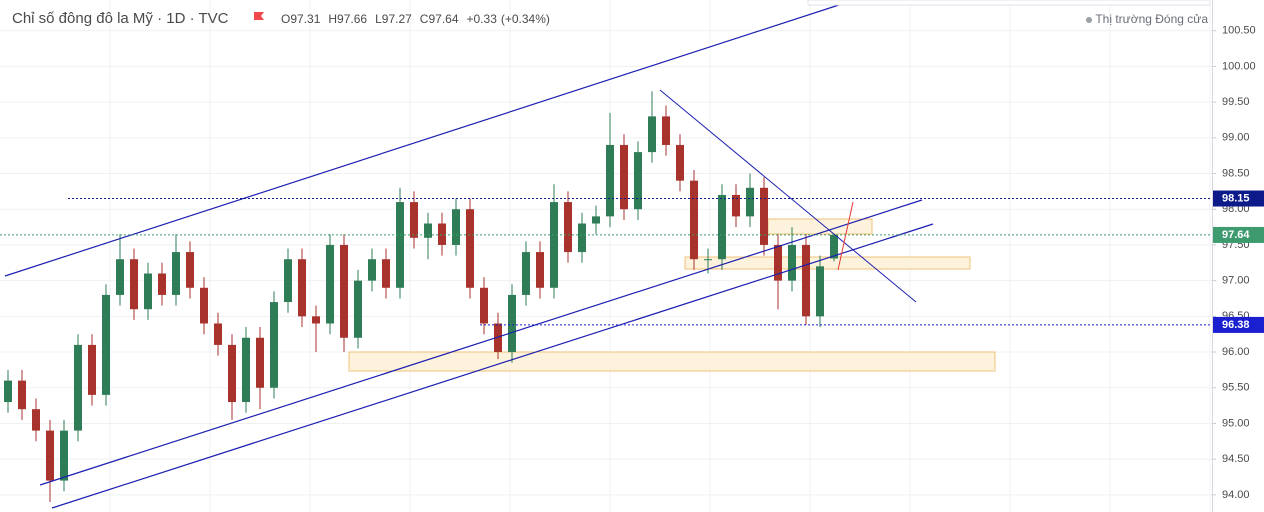 Image resolution: width=1264 pixels, height=512 pixels. What do you see at coordinates (1236, 281) in the screenshot?
I see `y-tick-label: 97.00` at bounding box center [1236, 281].